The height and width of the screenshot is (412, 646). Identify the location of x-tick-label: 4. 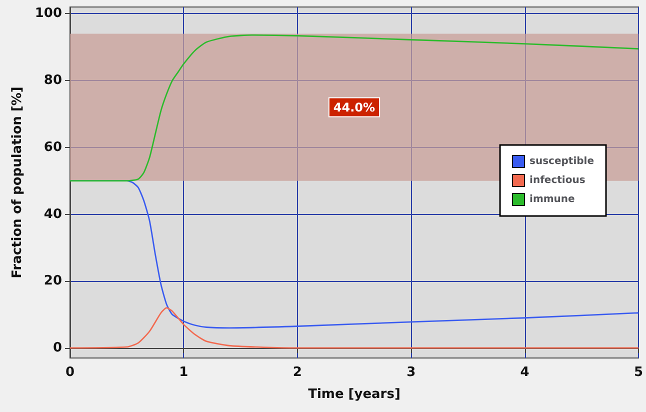
(525, 372).